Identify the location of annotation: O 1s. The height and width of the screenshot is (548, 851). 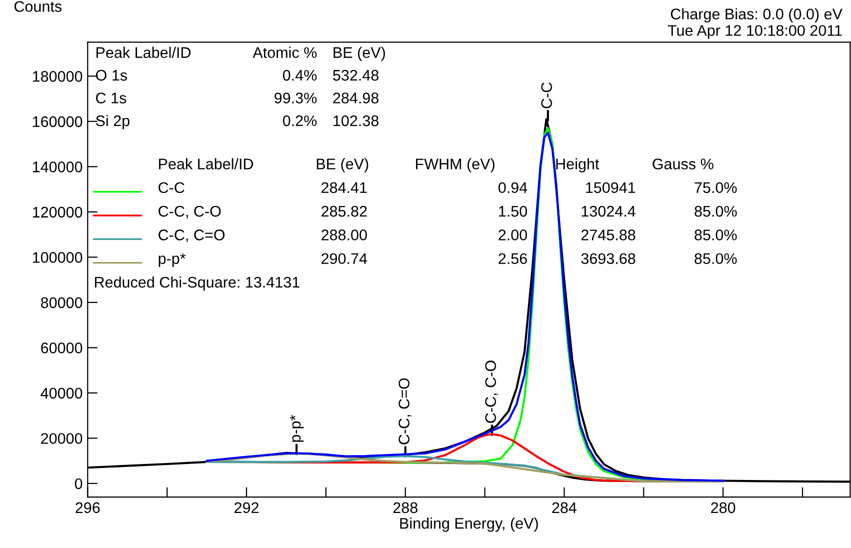
(111, 75).